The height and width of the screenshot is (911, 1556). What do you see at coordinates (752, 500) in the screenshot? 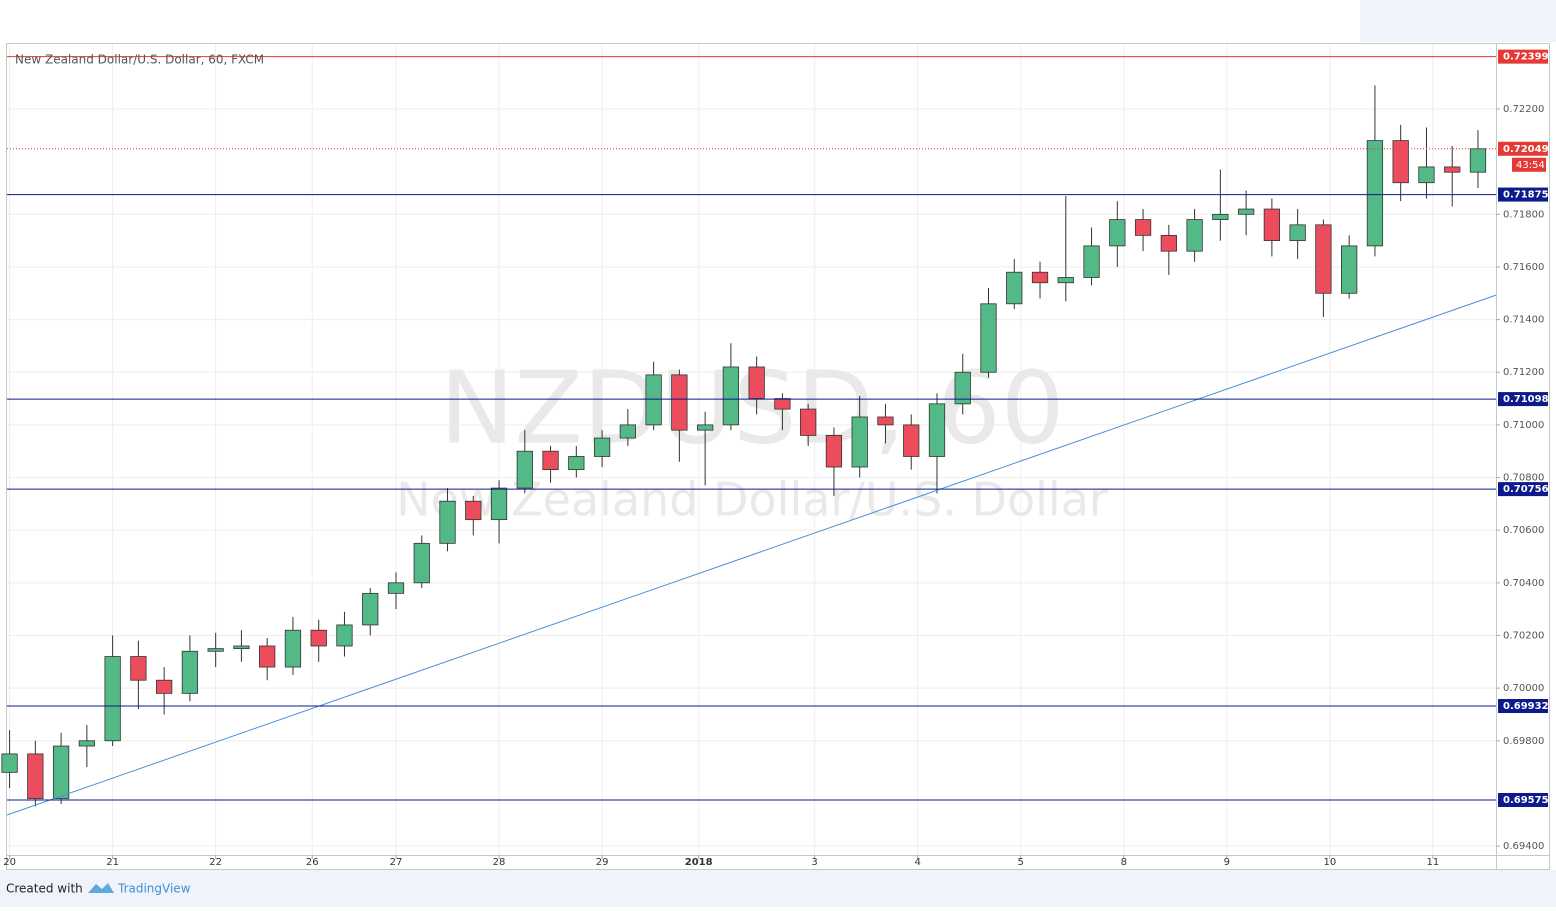
I see `watermark-subtitle: New Zealand Dollar/U.S. Dollar` at bounding box center [752, 500].